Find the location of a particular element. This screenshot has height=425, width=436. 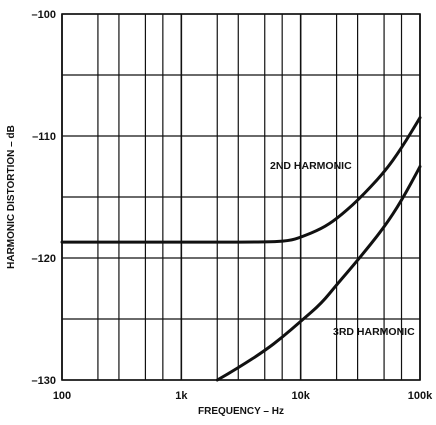

y-tick-label: –100 is located at coordinates (44, 15).